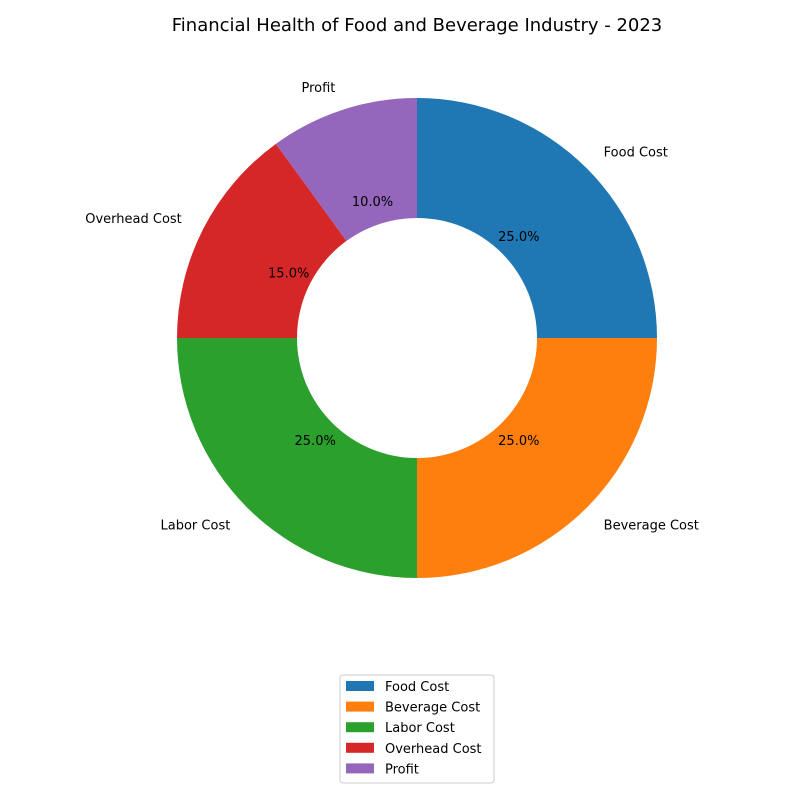 The height and width of the screenshot is (800, 800). Describe the element at coordinates (417, 687) in the screenshot. I see `legend-label: Food Cost` at that location.